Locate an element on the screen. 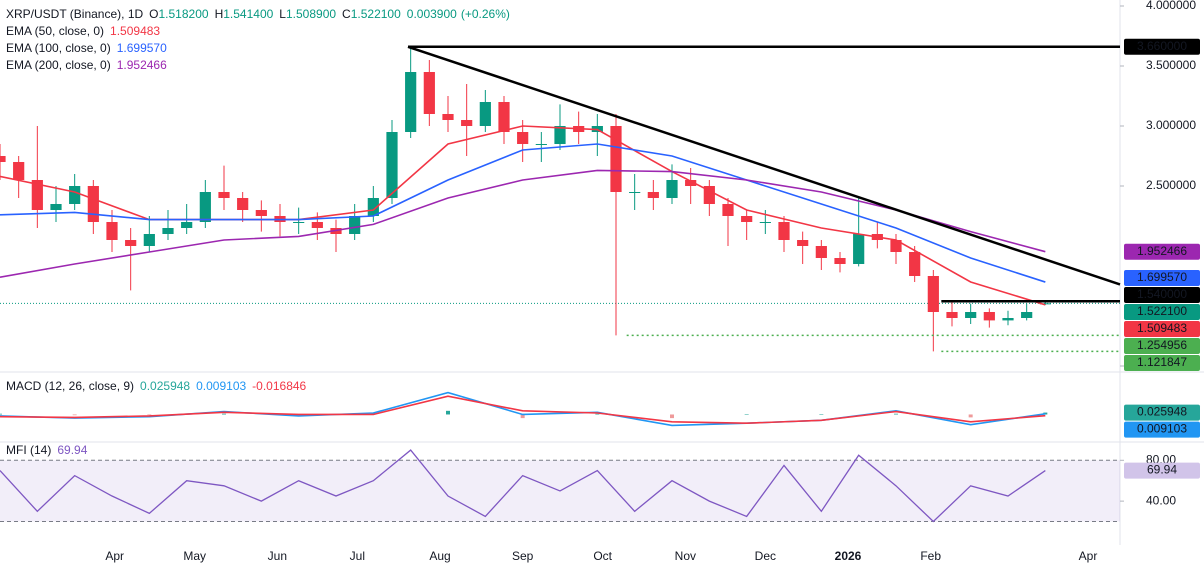 The width and height of the screenshot is (1204, 569). x-tick-label: Sep is located at coordinates (523, 556).